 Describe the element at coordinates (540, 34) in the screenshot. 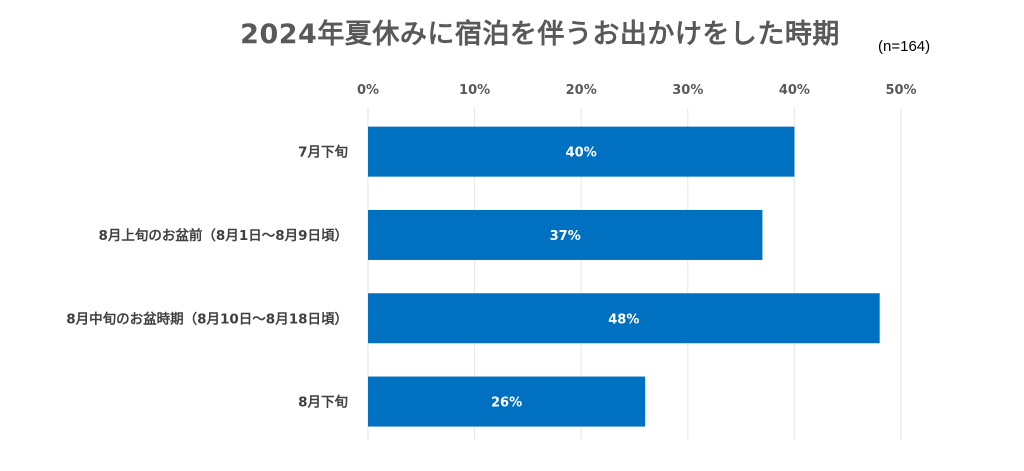

I see `chart-title: 2024年夏休みに宿泊を伴うお出かけをした時期` at that location.